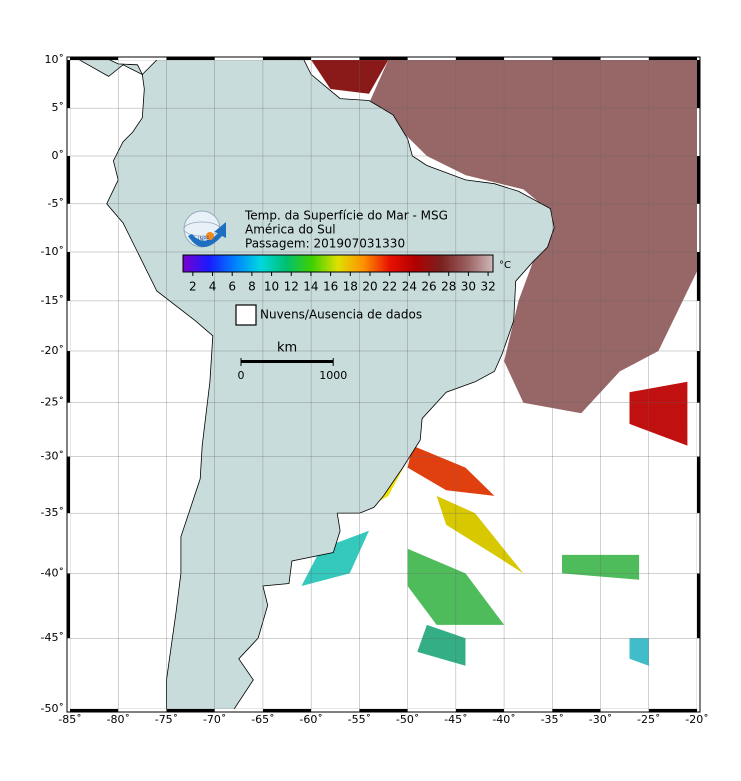  Describe the element at coordinates (389, 287) in the screenshot. I see `colorbar-label: 22` at that location.